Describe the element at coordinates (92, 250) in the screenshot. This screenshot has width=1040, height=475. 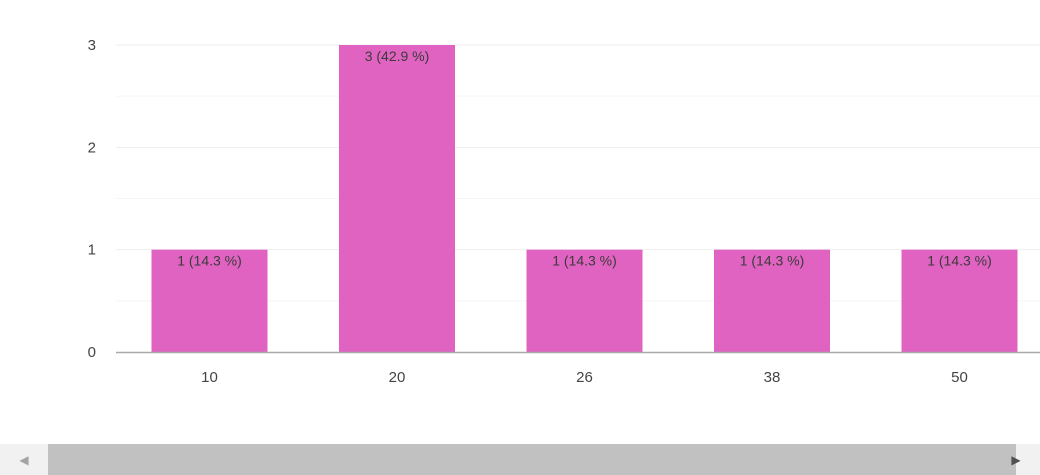
I see `y-tick-label: 1` at that location.